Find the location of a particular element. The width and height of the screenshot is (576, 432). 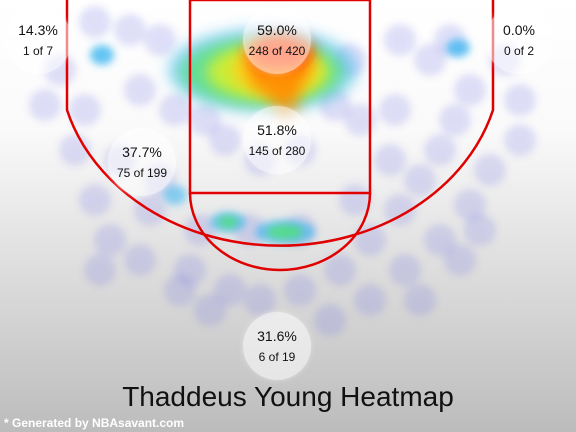

heat-spot-wing is located at coordinates (175, 195).